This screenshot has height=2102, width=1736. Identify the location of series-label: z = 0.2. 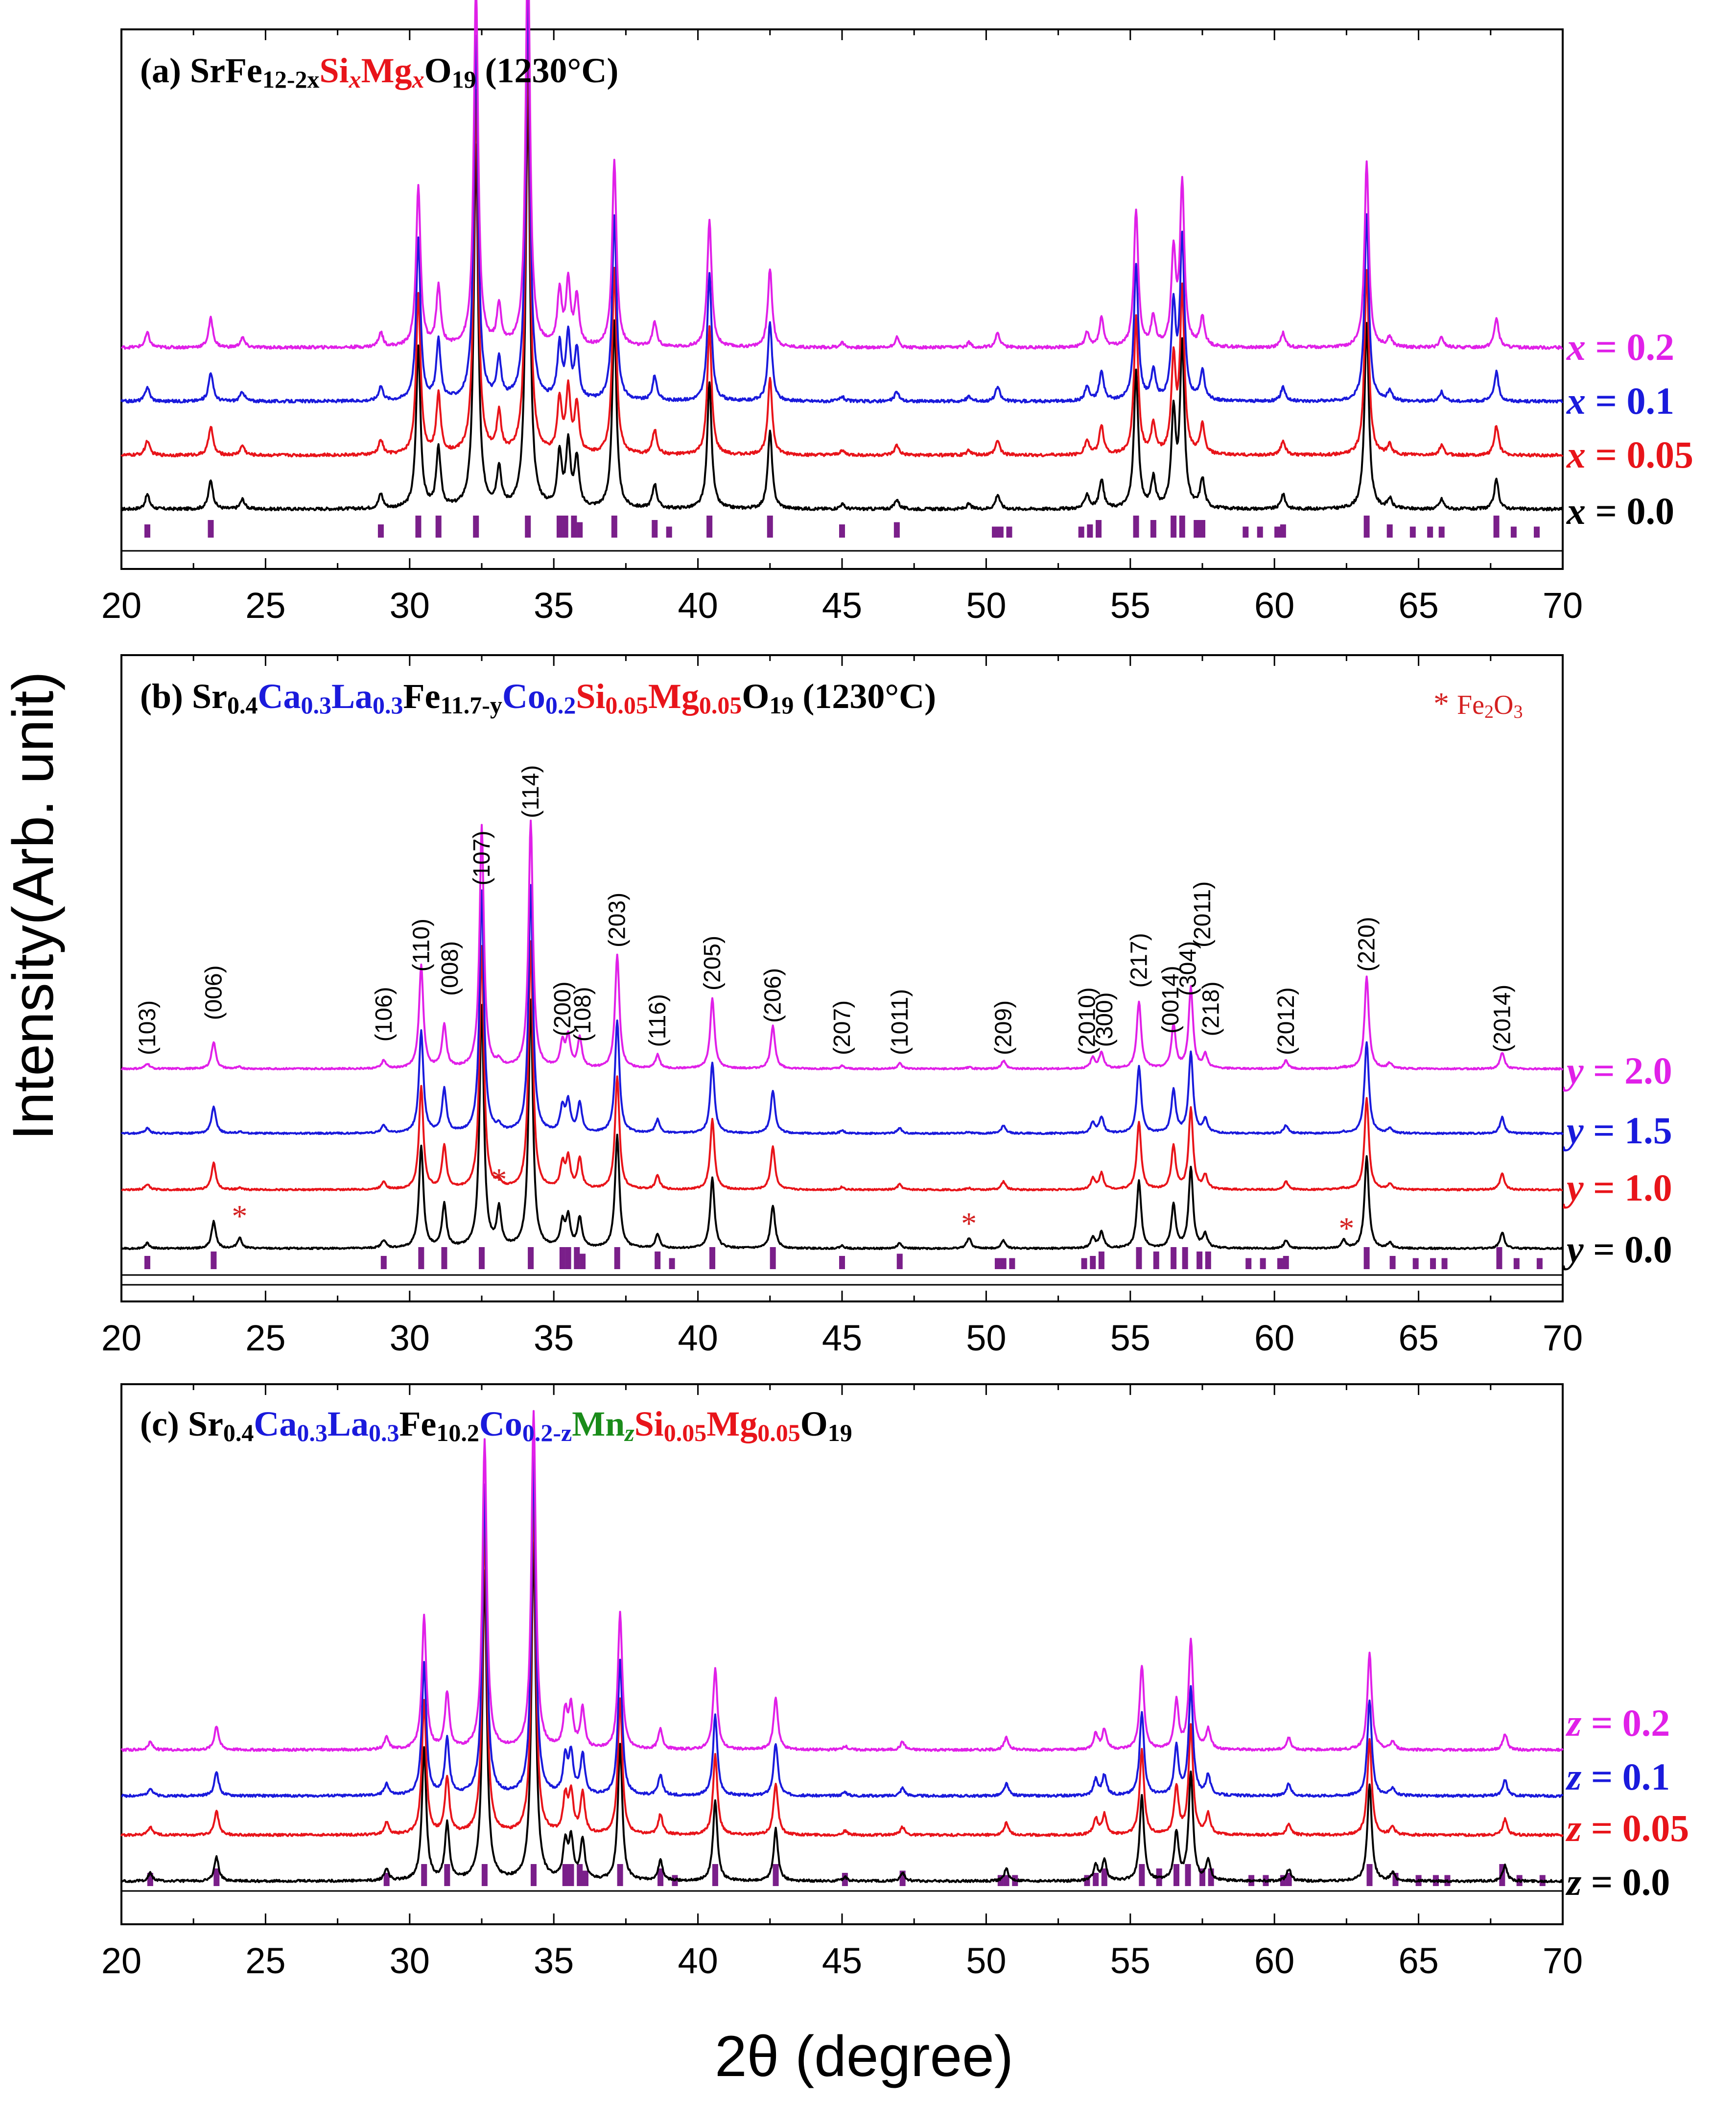
(1617, 1723).